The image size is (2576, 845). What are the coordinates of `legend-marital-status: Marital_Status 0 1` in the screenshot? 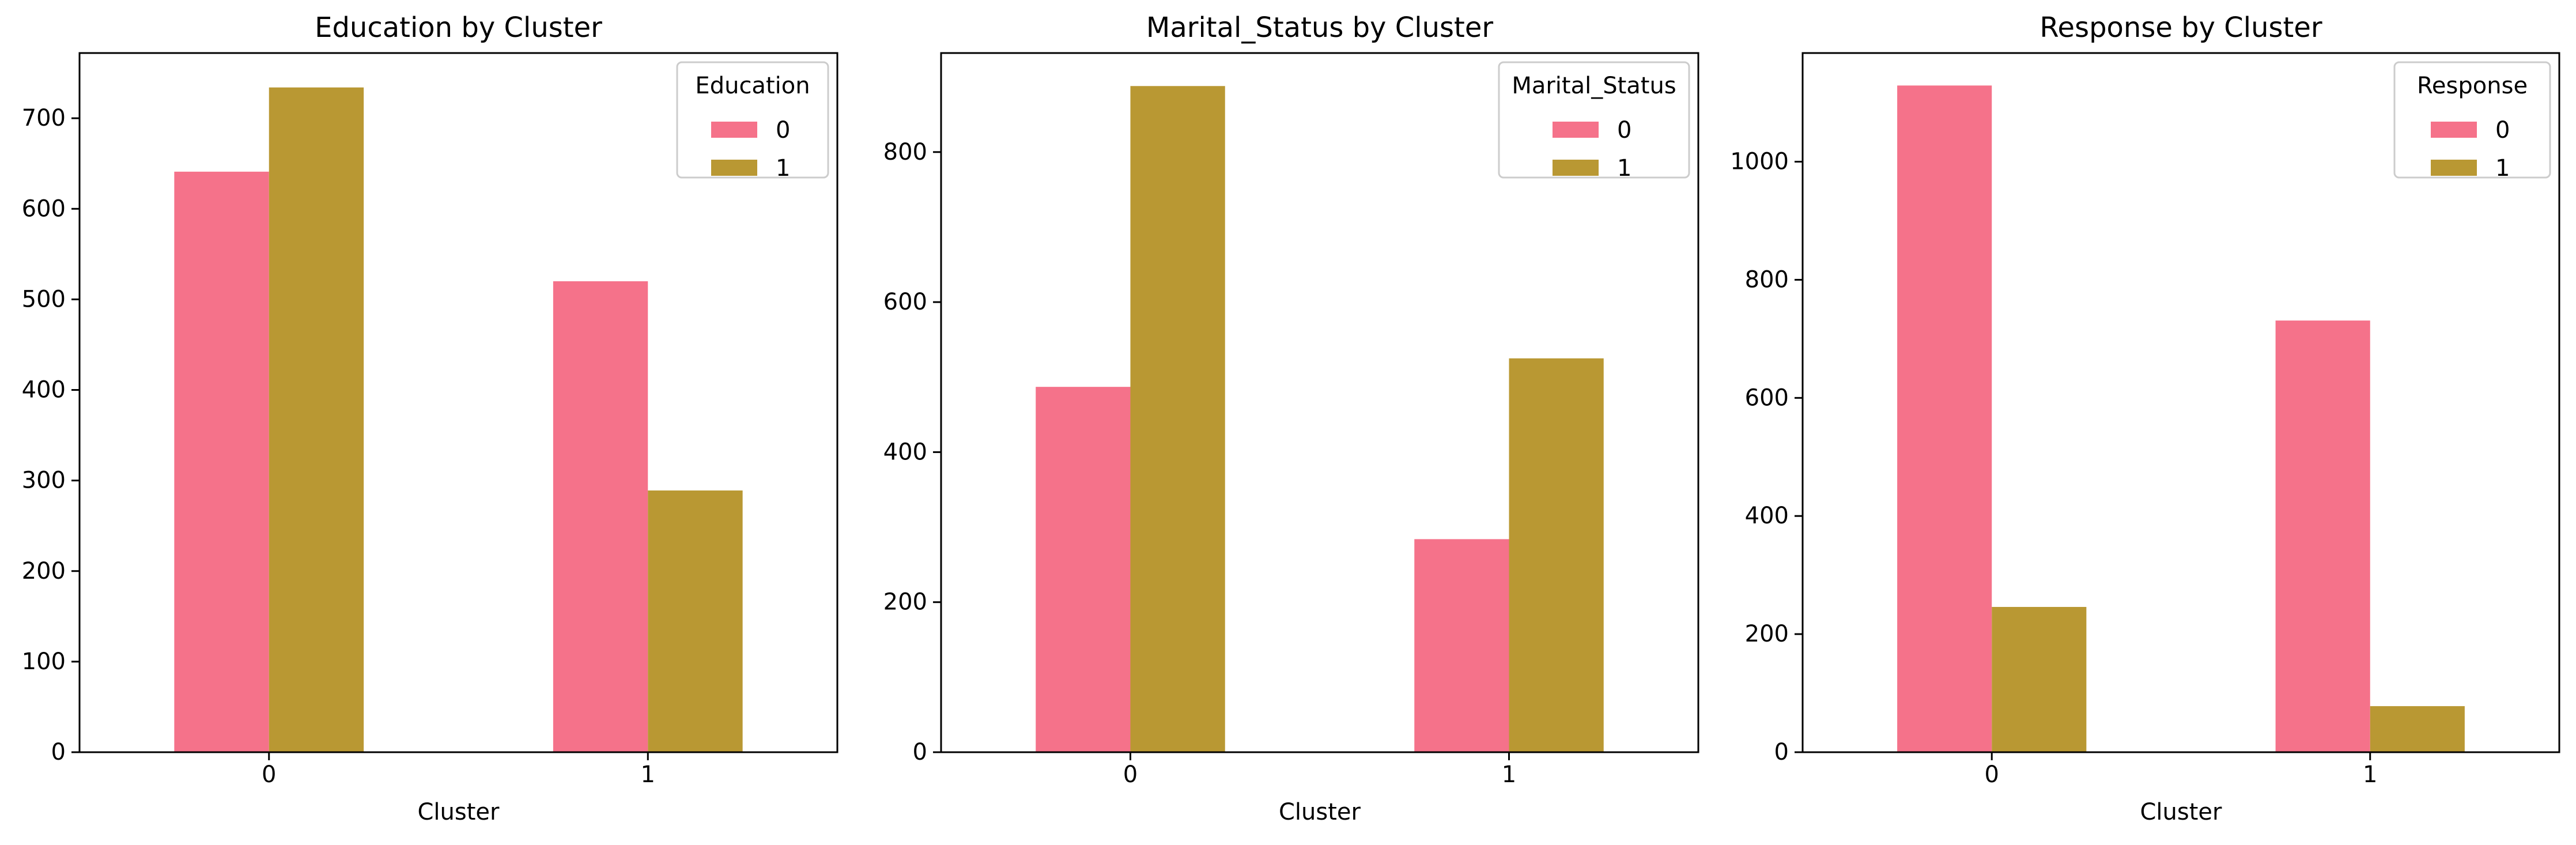 It's located at (1594, 121).